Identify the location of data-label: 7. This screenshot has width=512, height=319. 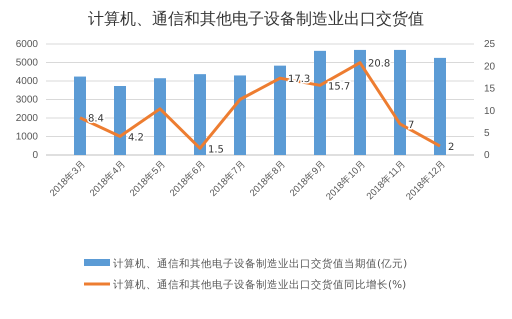
(411, 125).